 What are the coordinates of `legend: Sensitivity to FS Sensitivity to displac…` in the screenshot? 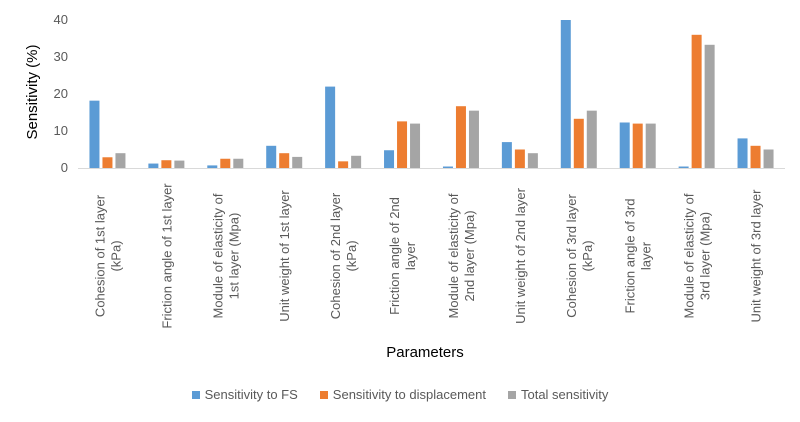 It's located at (400, 394).